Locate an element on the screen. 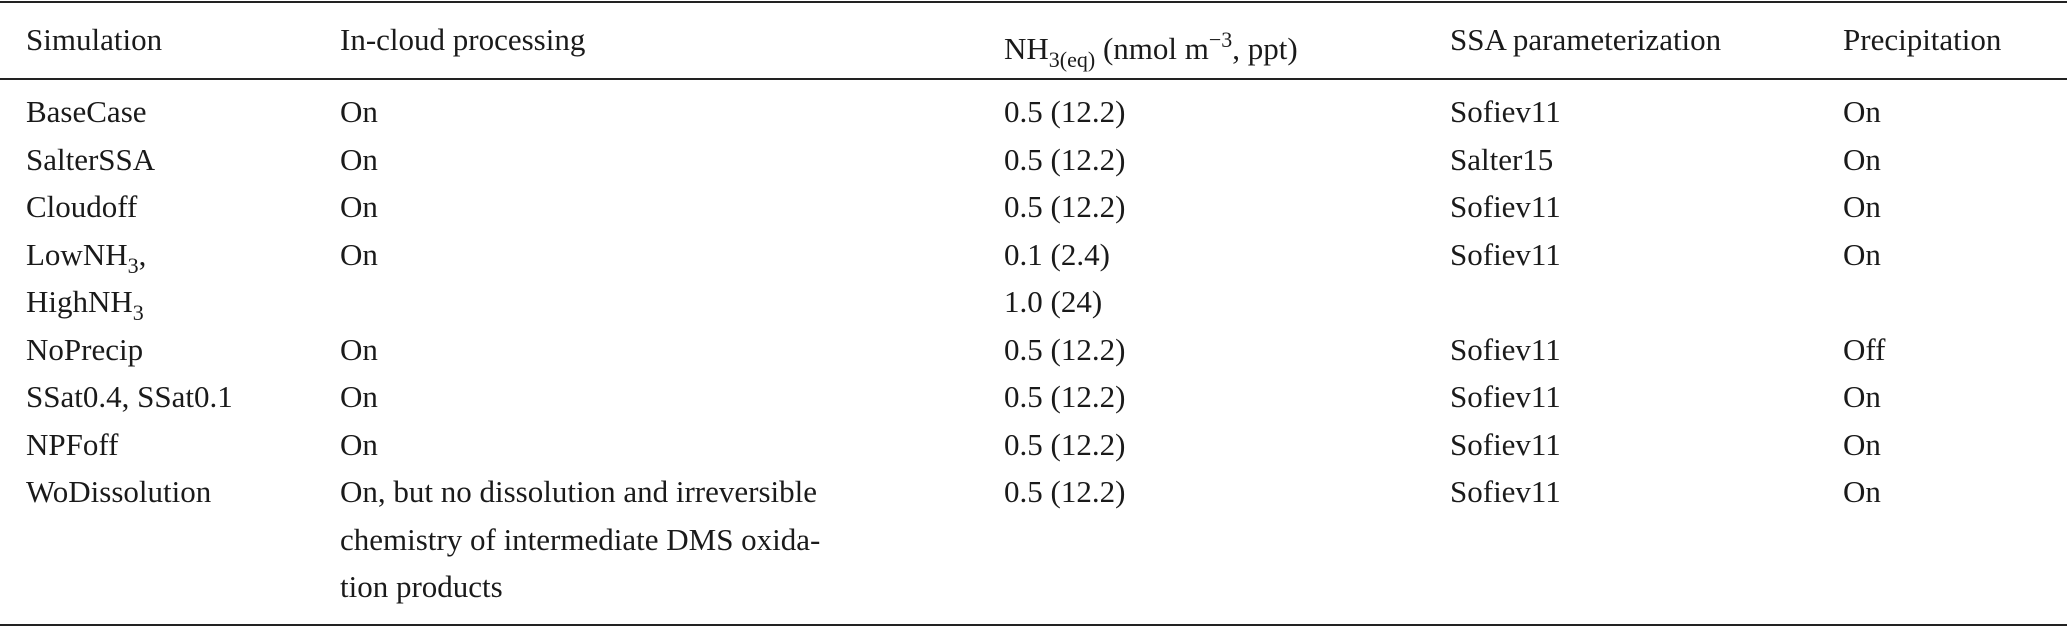  table-cell: Cloudoff is located at coordinates (81, 207).